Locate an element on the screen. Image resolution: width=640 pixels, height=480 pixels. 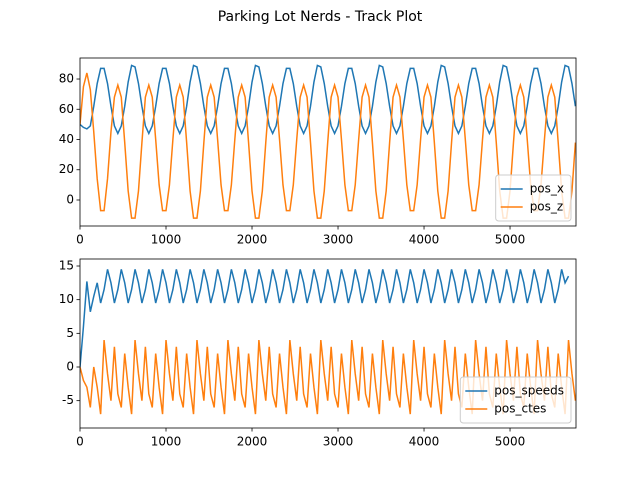
legend-label: pos_speeds is located at coordinates (529, 391).